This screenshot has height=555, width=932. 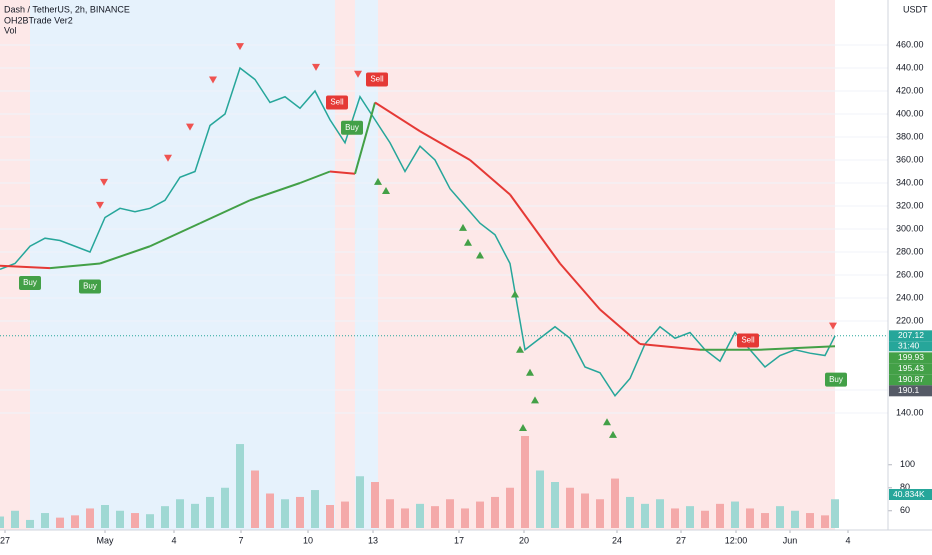 What do you see at coordinates (10, 30) in the screenshot?
I see `indicator-label: Vol` at bounding box center [10, 30].